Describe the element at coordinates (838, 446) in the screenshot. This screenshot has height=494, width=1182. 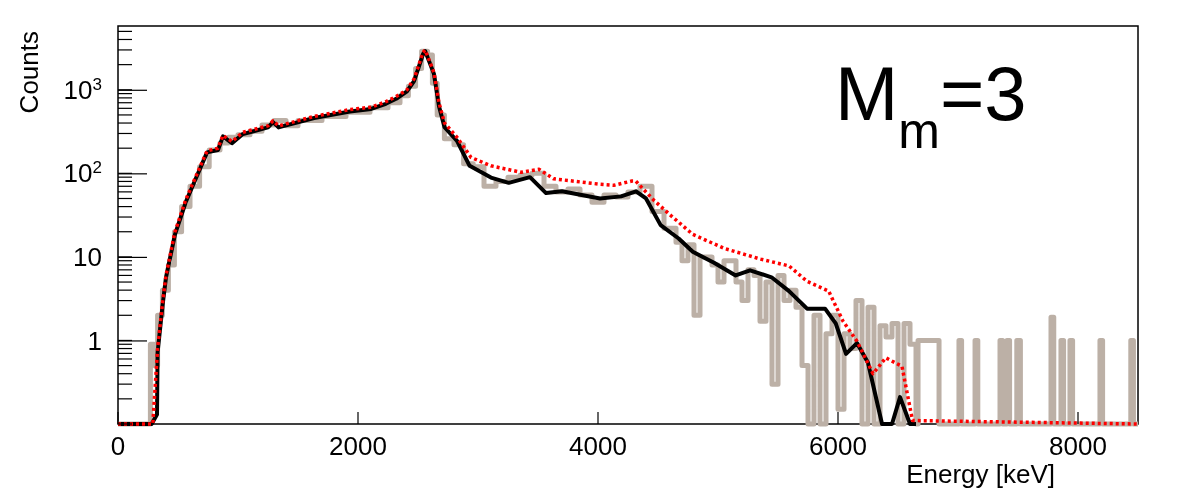
I see `x-tick-label: 6000` at that location.